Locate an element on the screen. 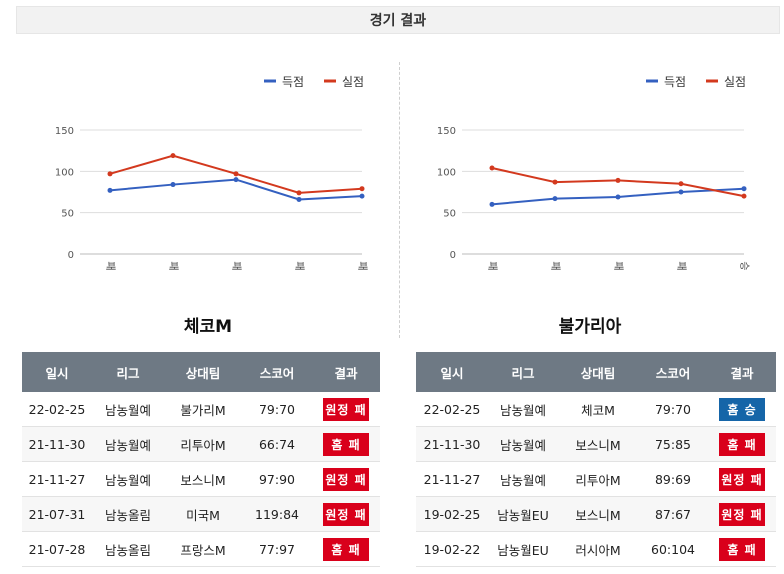 The width and height of the screenshot is (784, 574). opponent-name: 미국M is located at coordinates (203, 514).